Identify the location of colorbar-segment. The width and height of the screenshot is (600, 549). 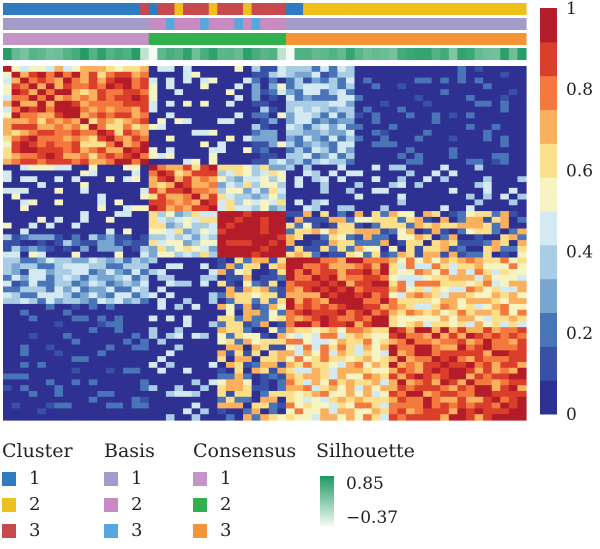
(548, 25).